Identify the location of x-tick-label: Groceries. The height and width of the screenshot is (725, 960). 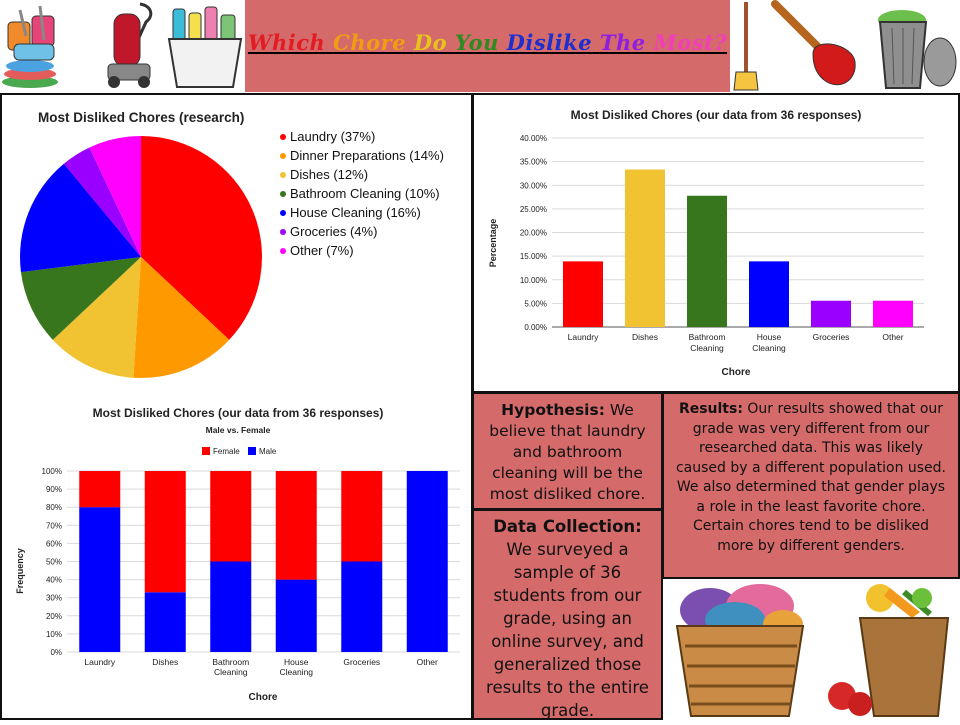
(361, 662).